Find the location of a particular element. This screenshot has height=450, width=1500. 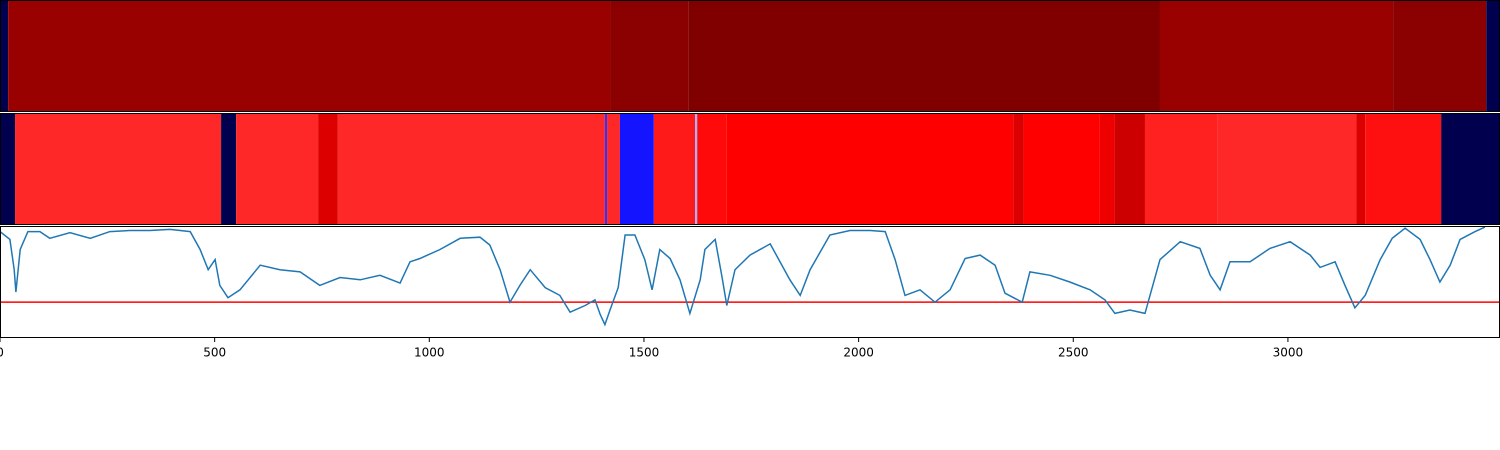

x-tick-label: 500 is located at coordinates (214, 353).